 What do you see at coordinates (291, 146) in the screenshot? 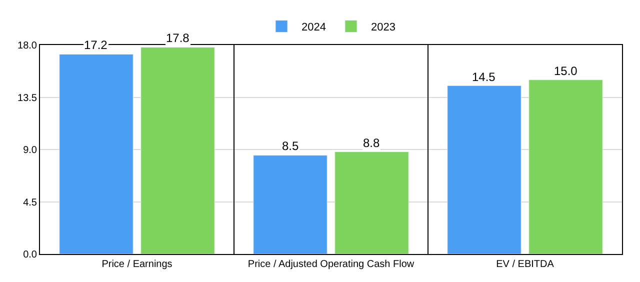
I see `data-label: 8.5` at bounding box center [291, 146].